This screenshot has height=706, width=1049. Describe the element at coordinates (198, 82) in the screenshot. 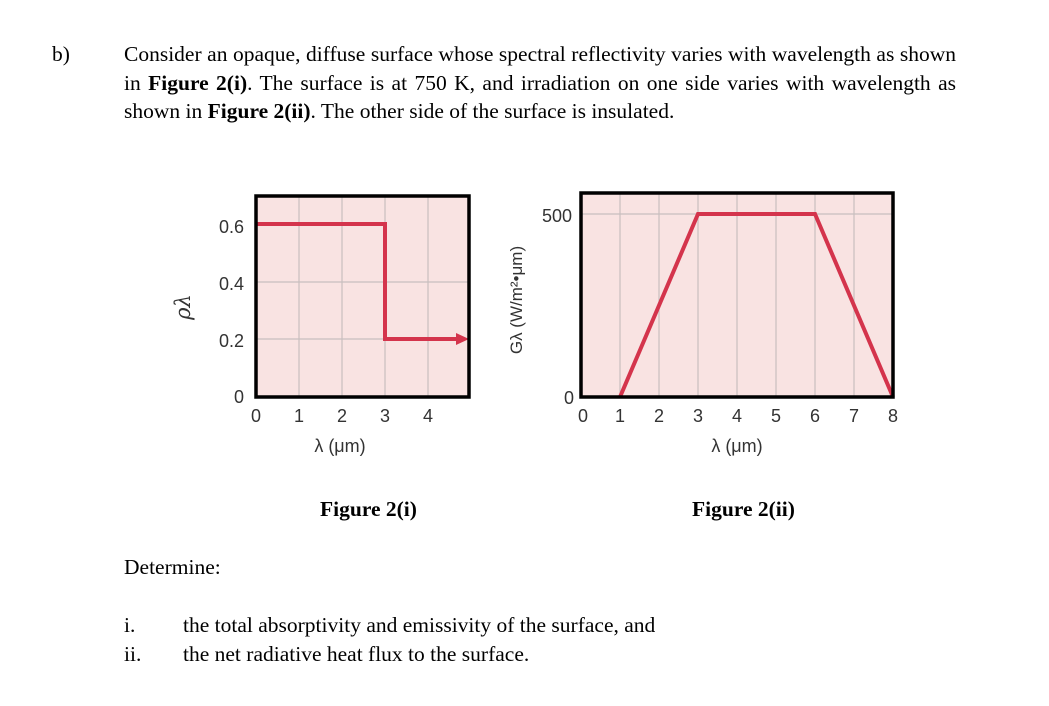

I see `figure-ref-1: Figure 2(i)` at that location.